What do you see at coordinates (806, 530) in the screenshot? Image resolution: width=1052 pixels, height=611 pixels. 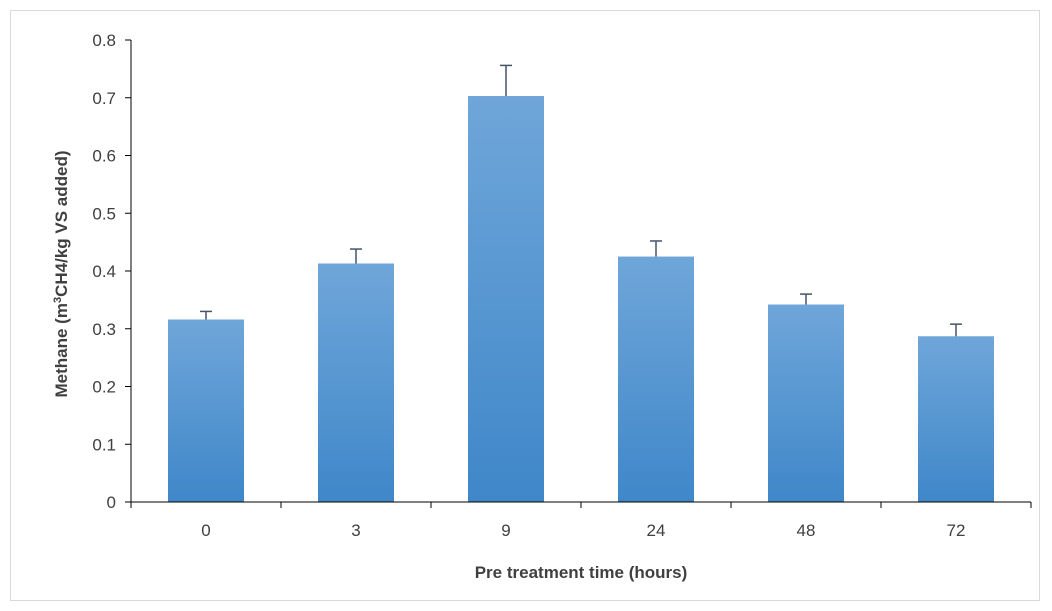 I see `x-tick-label-48: 48` at bounding box center [806, 530].